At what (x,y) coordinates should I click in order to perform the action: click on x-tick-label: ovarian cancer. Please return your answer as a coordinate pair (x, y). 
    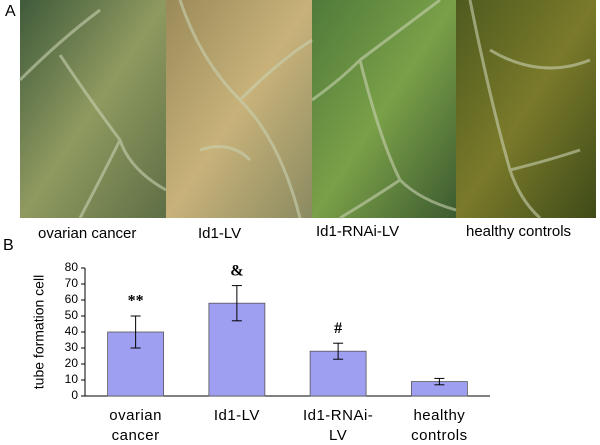
    Looking at the image, I should click on (135, 425).